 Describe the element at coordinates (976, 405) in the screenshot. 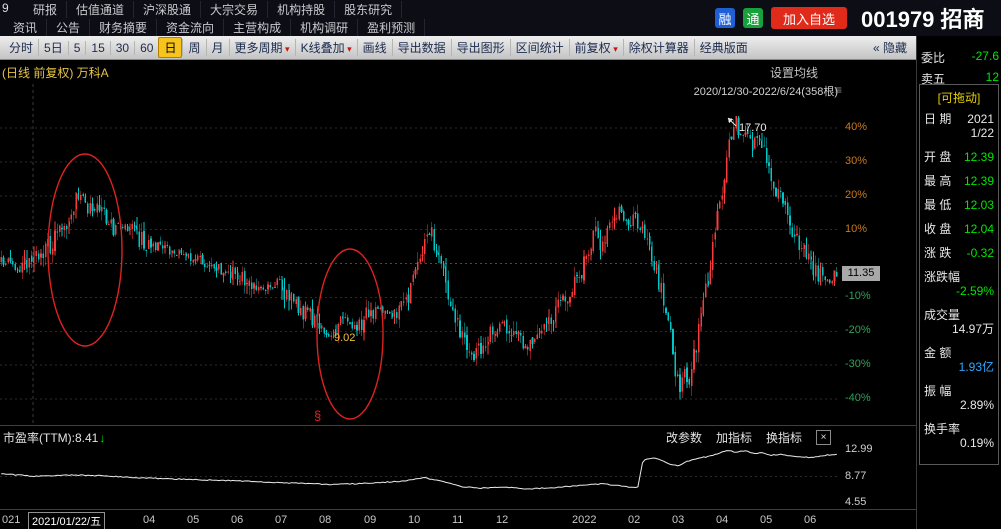

I see `info-value: 2.89%` at that location.